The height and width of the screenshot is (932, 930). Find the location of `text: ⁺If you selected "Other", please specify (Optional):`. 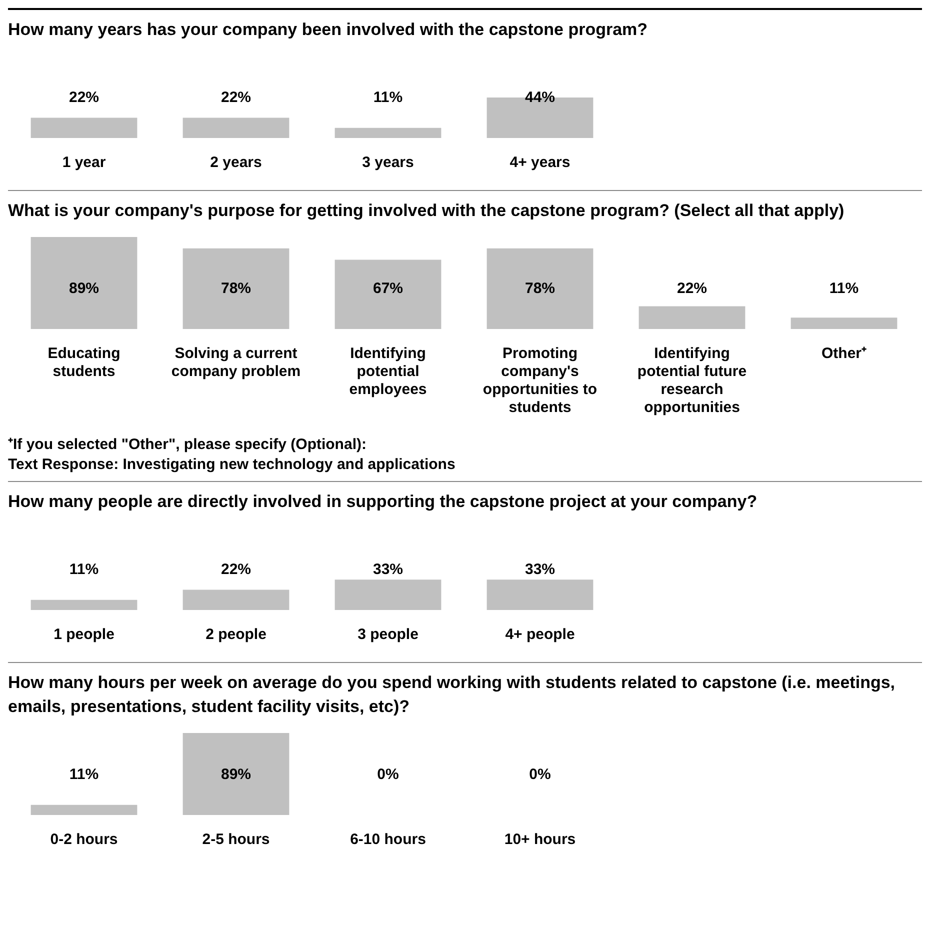

text: ⁺If you selected "Other", please specify (Optional): is located at coordinates (188, 445).